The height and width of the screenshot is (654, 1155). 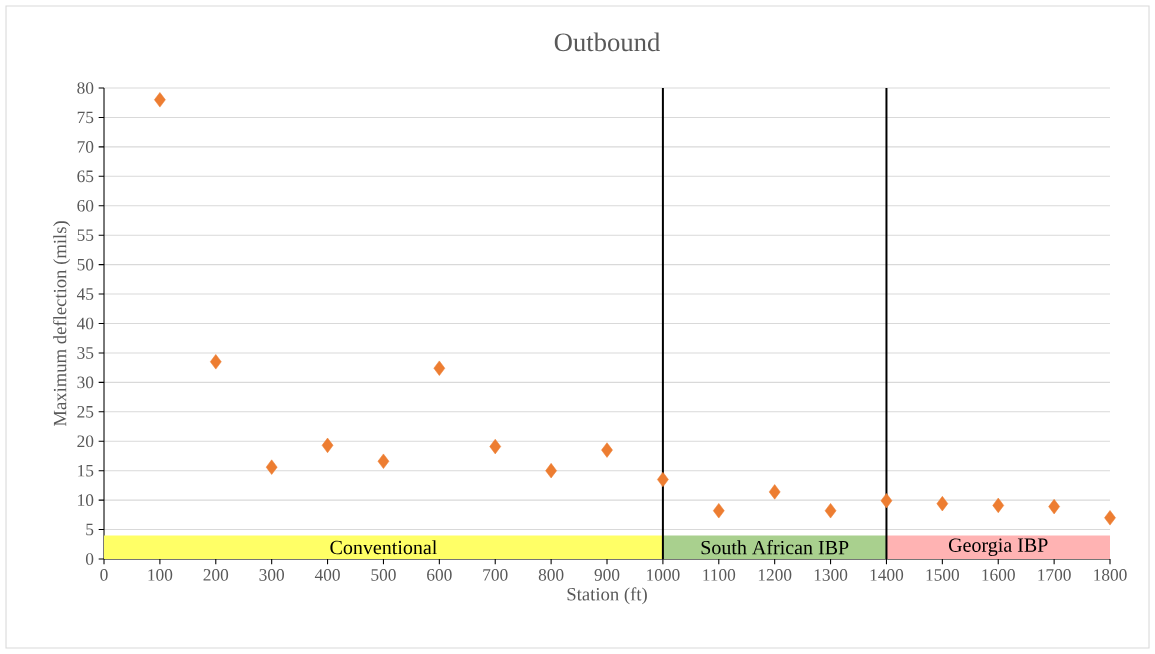 What do you see at coordinates (1110, 575) in the screenshot?
I see `x-tick-label: 1800` at bounding box center [1110, 575].